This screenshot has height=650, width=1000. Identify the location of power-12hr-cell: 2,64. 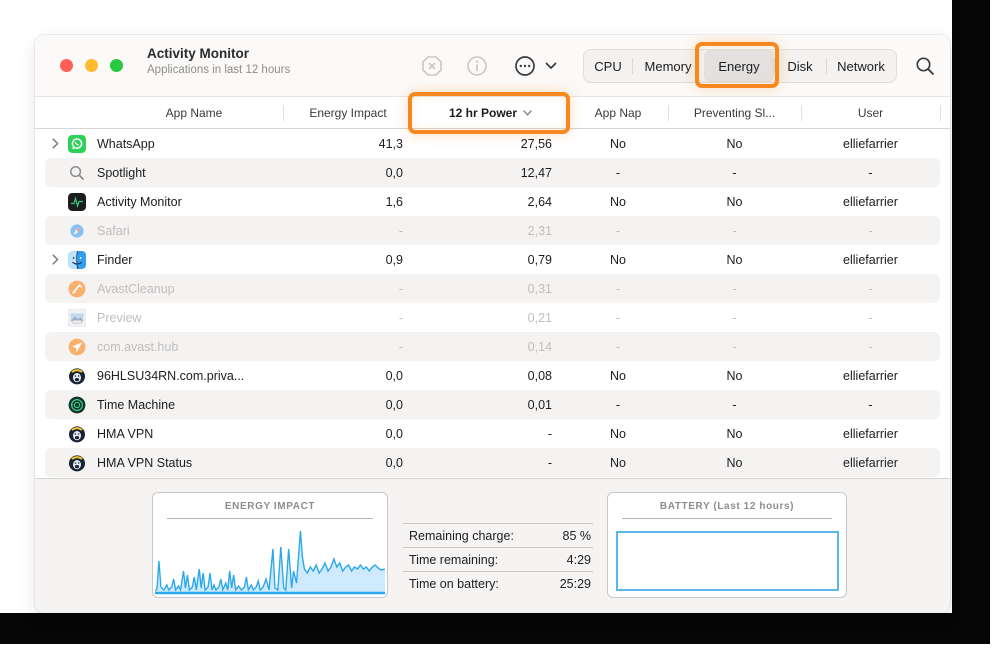
(539, 201).